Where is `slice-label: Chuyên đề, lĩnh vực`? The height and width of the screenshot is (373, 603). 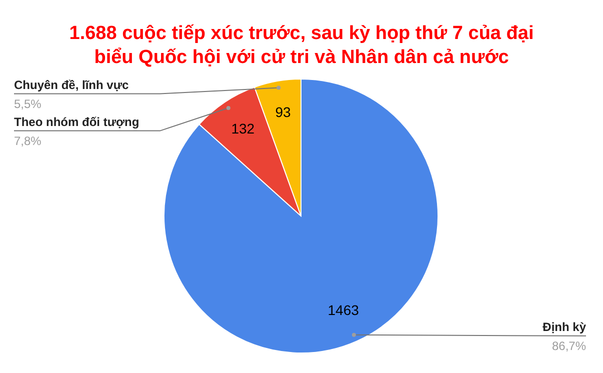
slice-label: Chuyên đề, lĩnh vực is located at coordinates (72, 85).